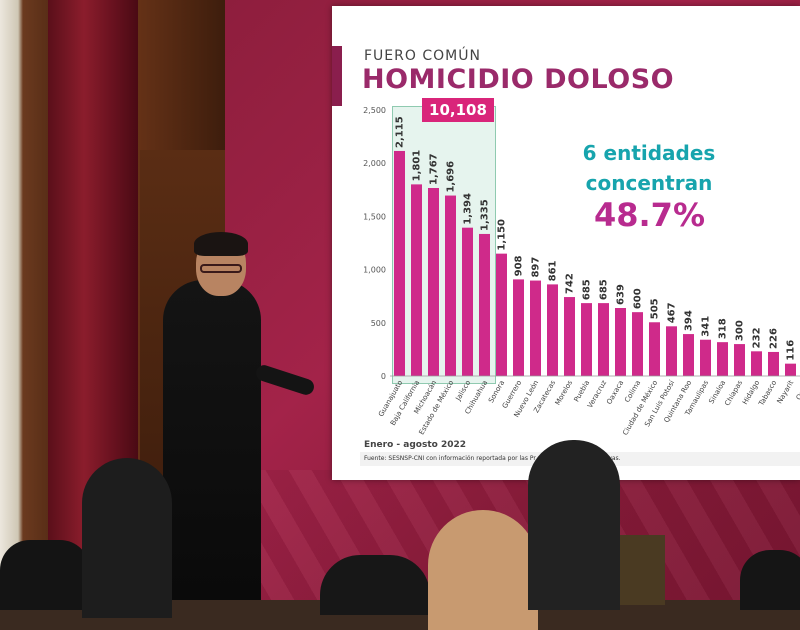  I want to click on bar-value-label: 742, so click(570, 283).